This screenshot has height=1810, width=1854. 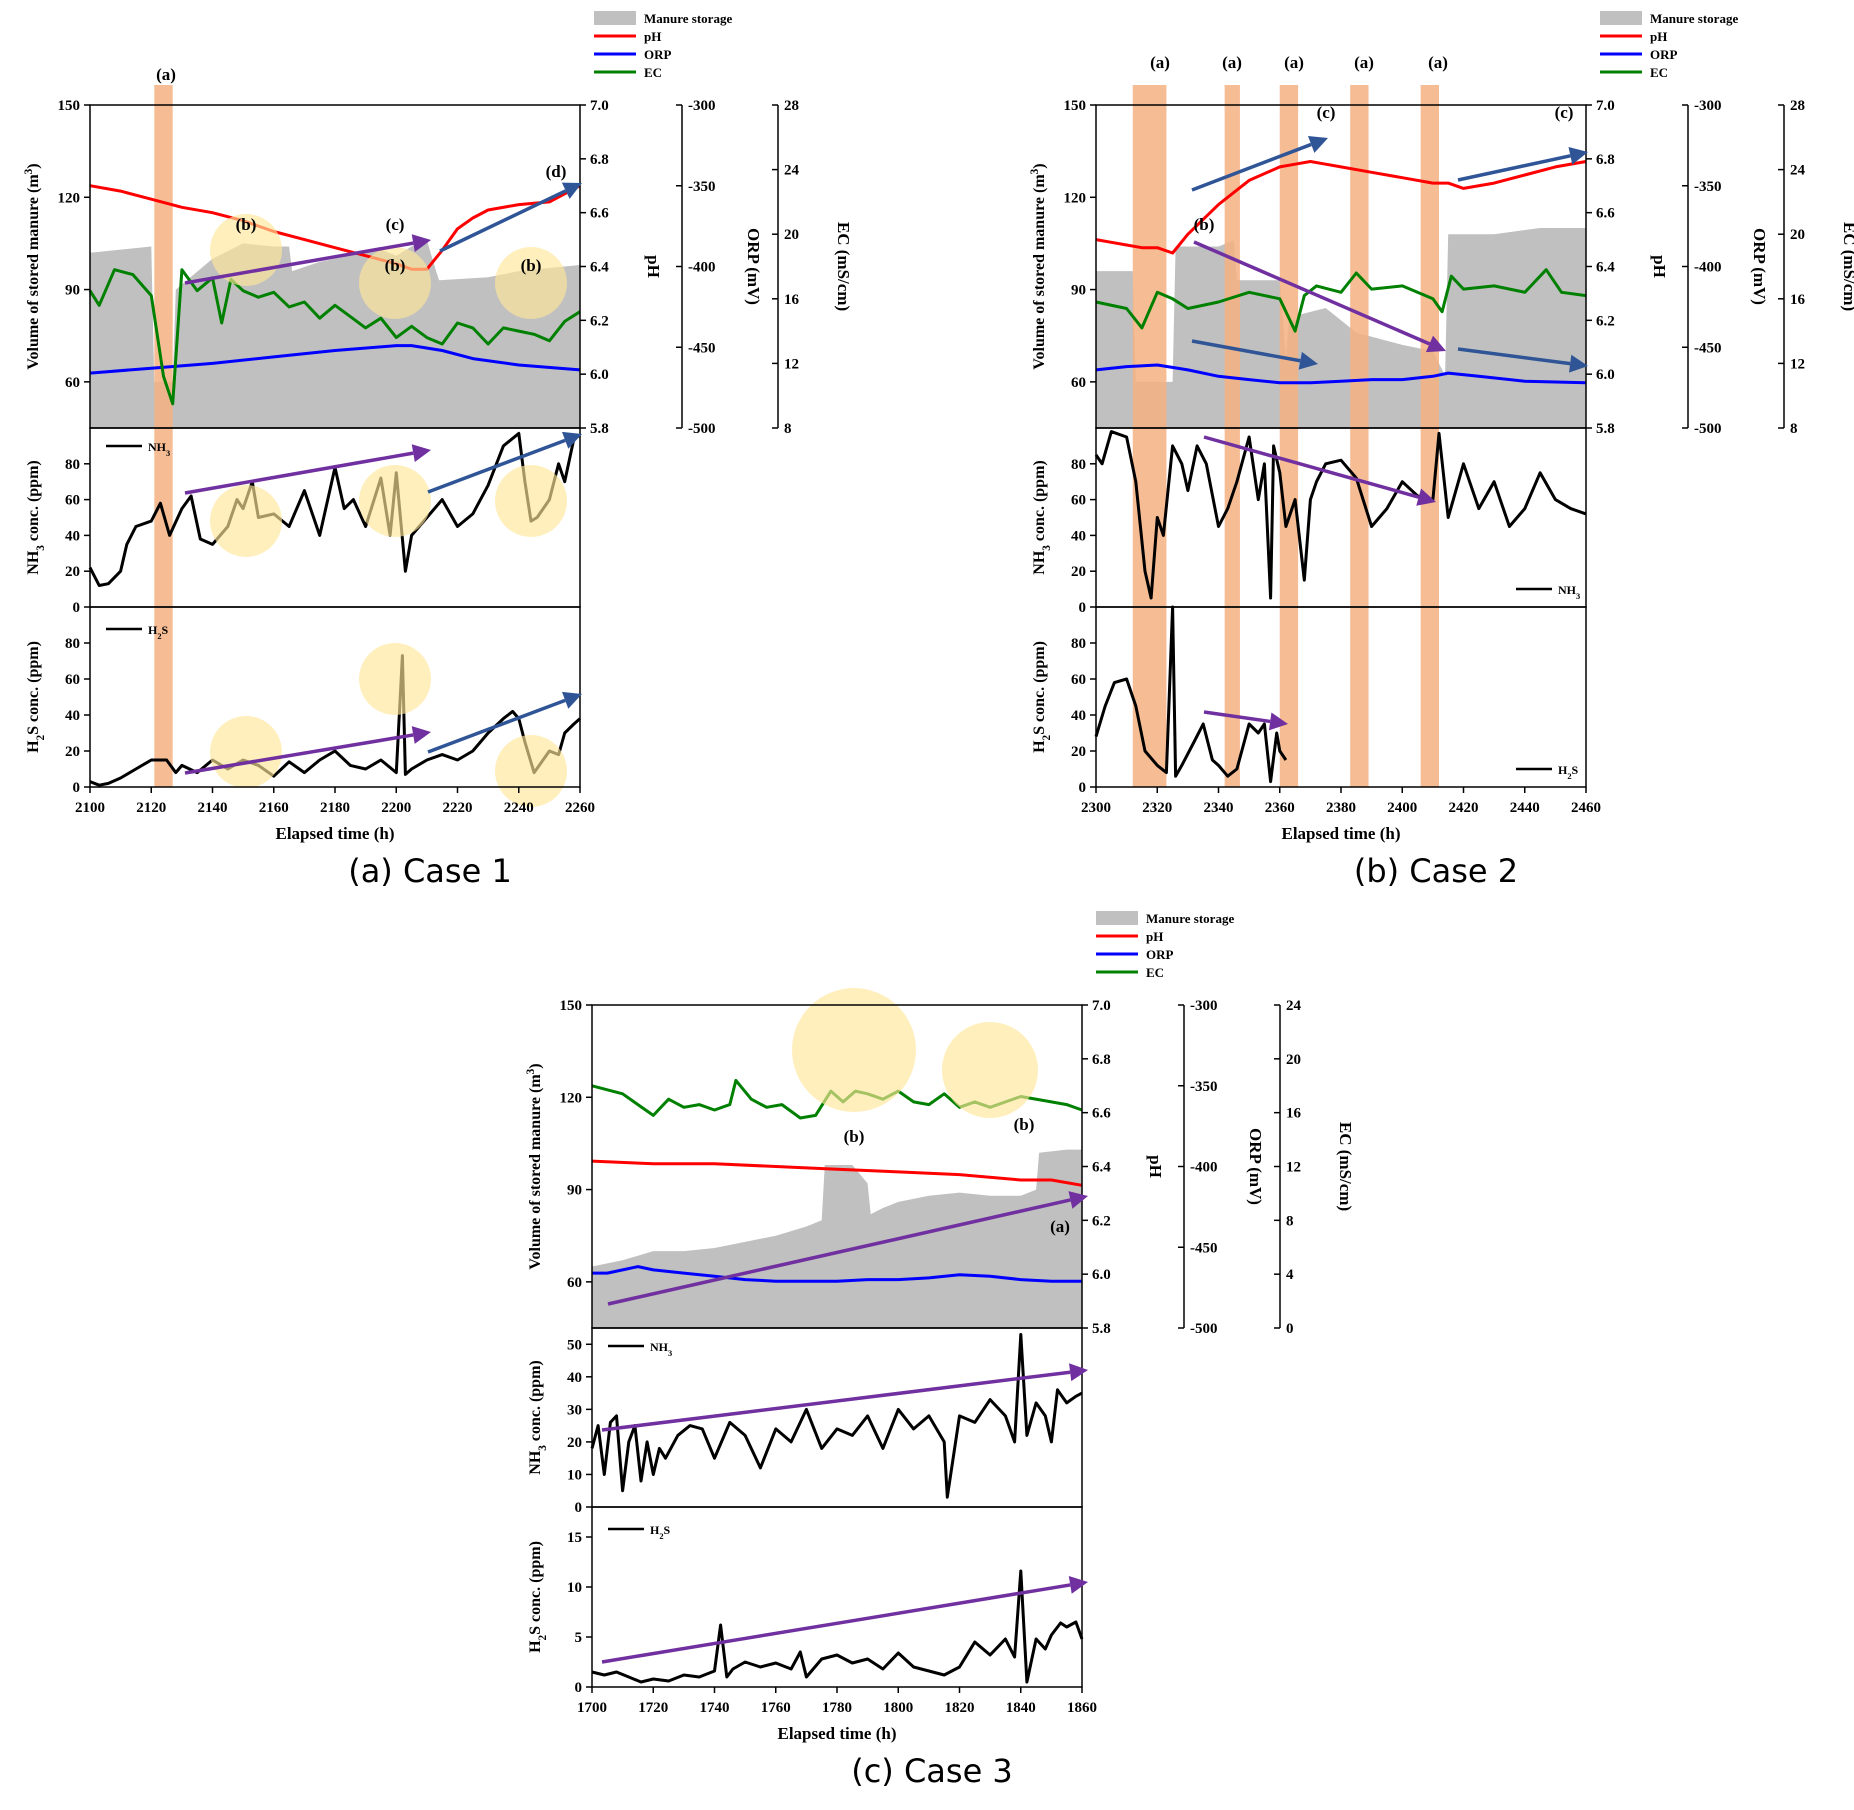 I want to click on x-axis-label: Elapsed time (h), so click(x=335, y=833).